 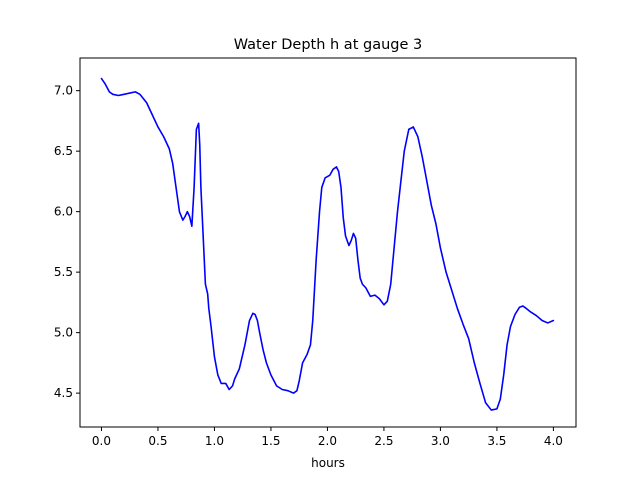 I want to click on y-tick-label: 6.0, so click(x=63, y=212).